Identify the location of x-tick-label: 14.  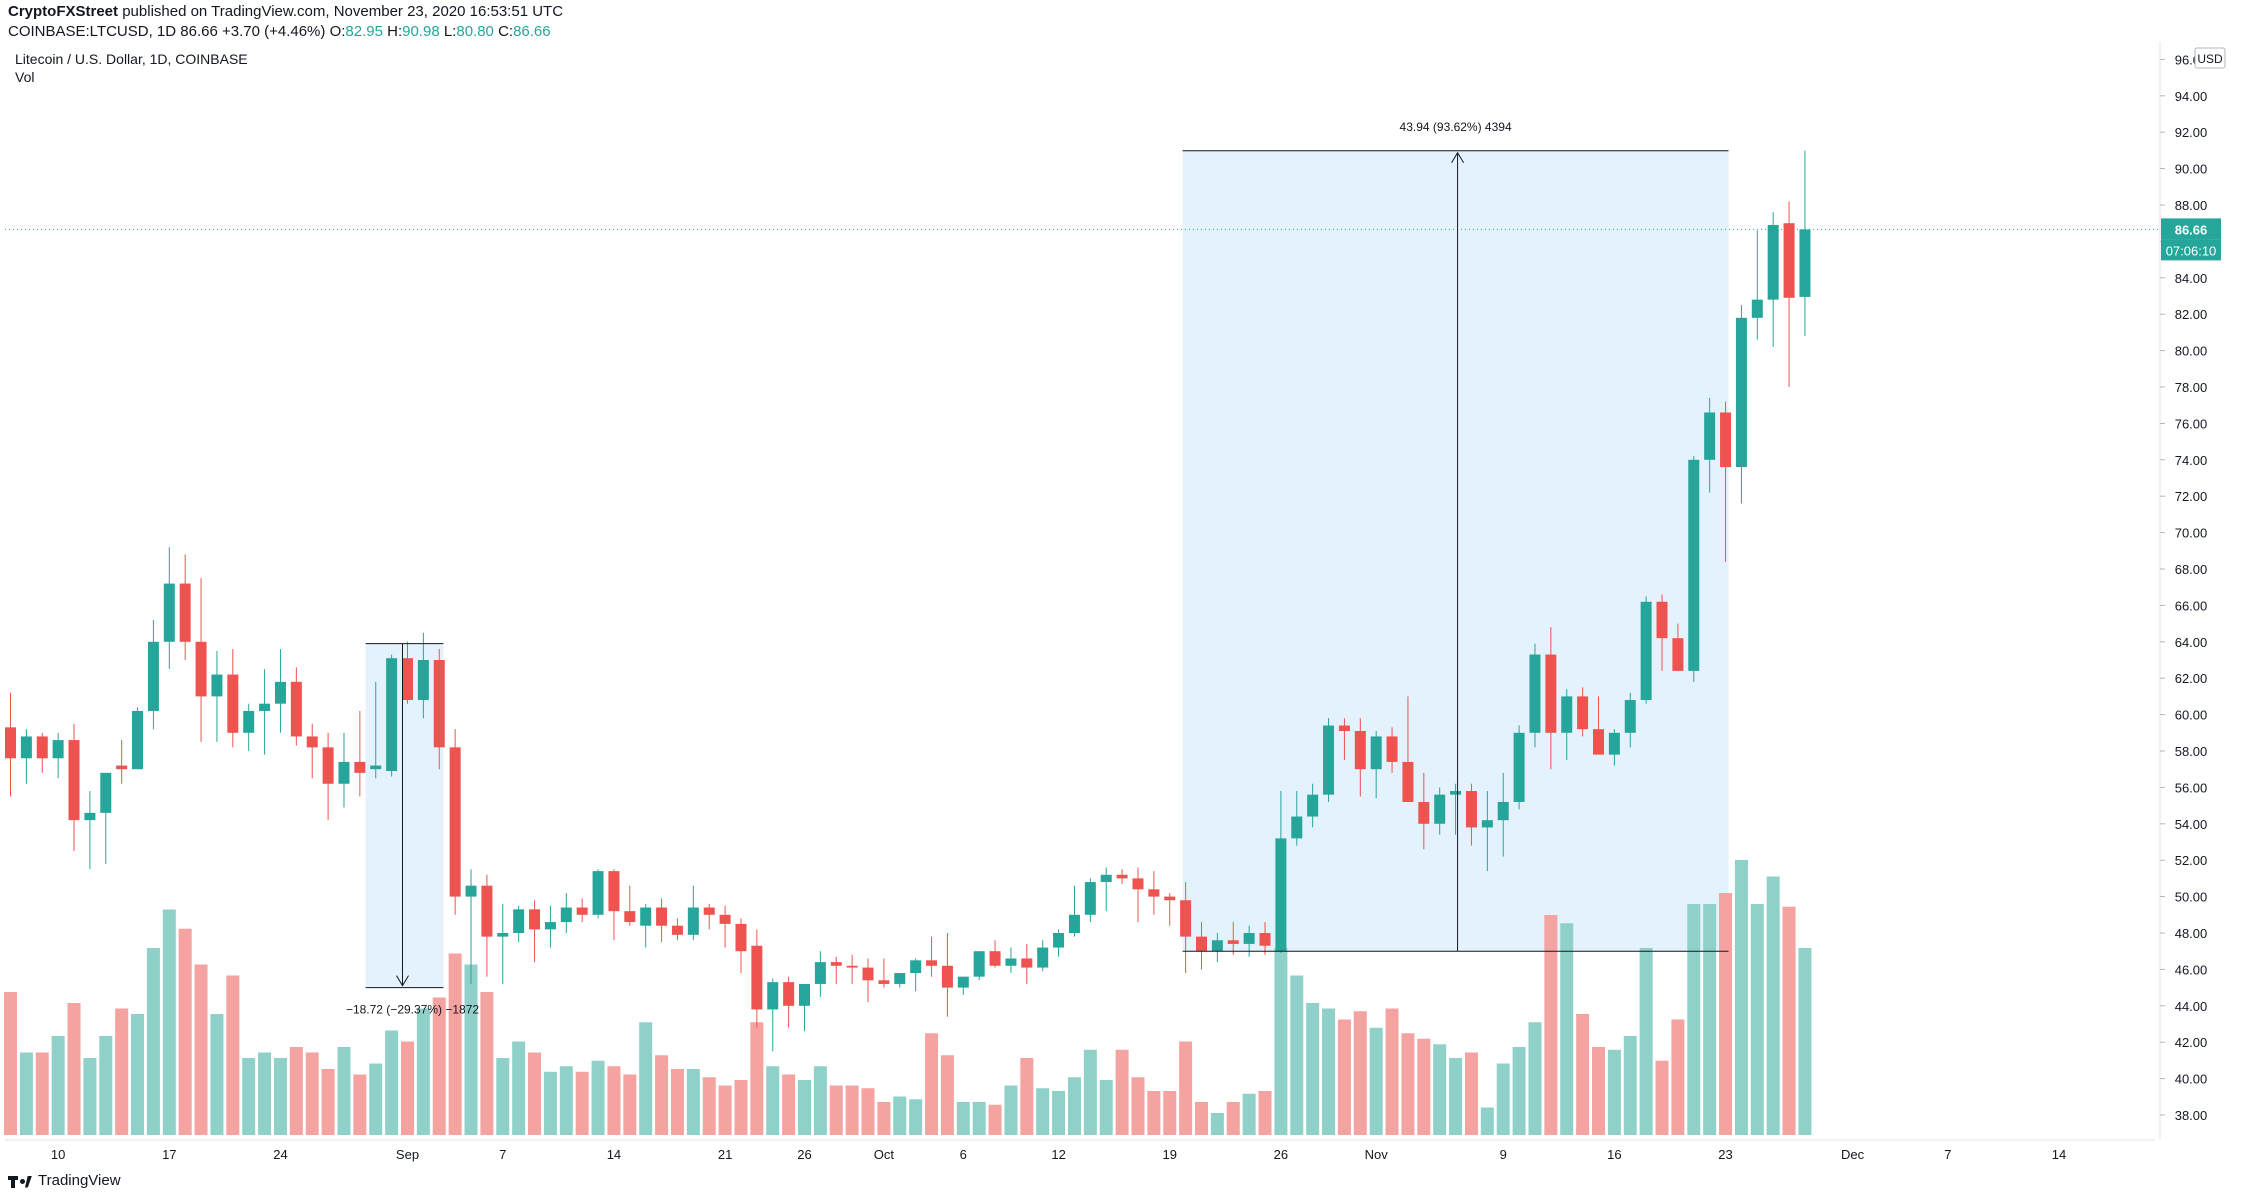
(2059, 1154).